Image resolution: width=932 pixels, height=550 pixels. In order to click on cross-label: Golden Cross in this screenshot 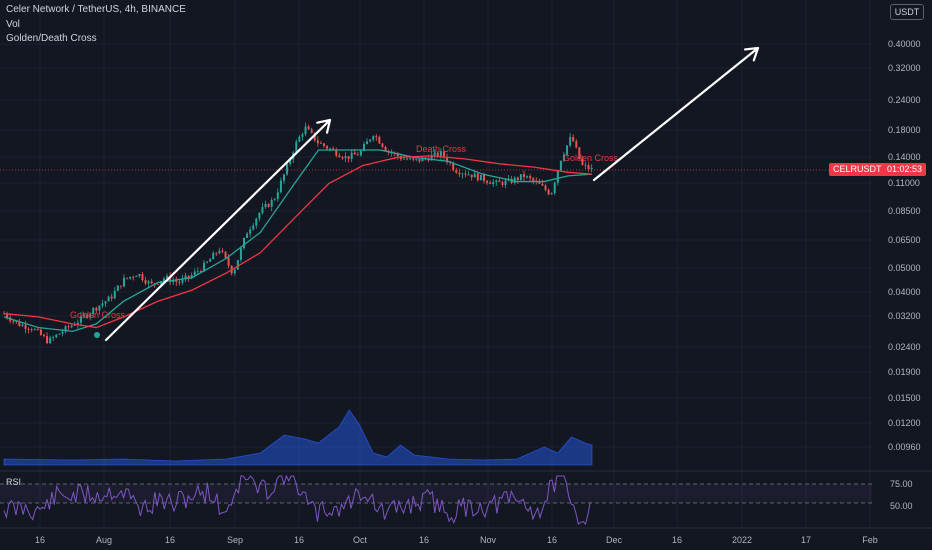, I will do `click(98, 315)`.